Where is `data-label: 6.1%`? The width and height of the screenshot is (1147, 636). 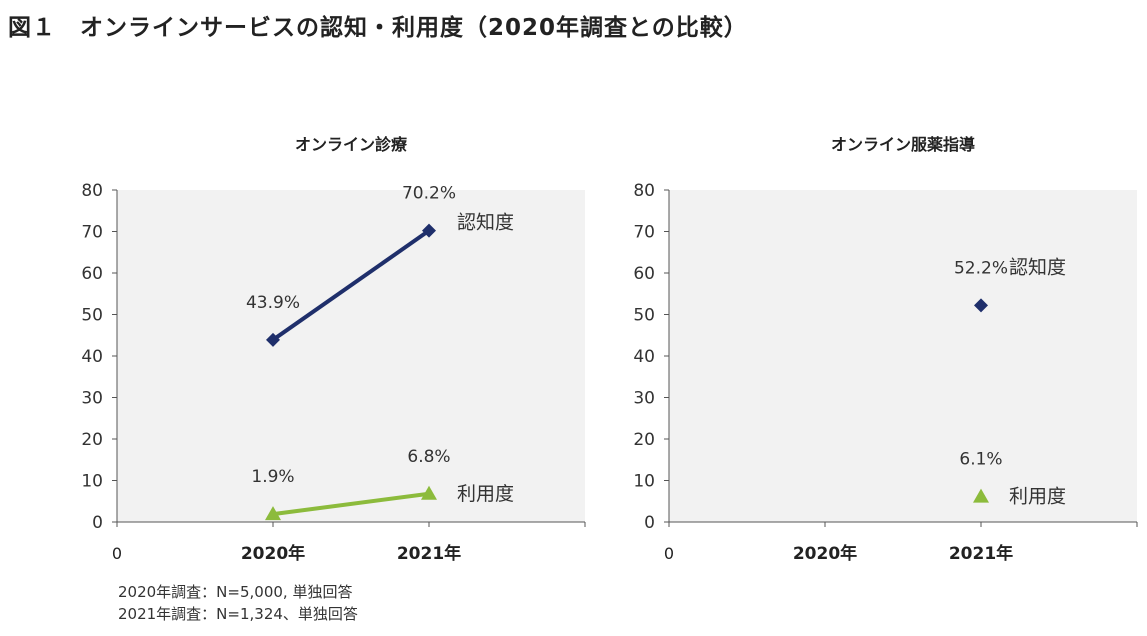 data-label: 6.1% is located at coordinates (980, 460).